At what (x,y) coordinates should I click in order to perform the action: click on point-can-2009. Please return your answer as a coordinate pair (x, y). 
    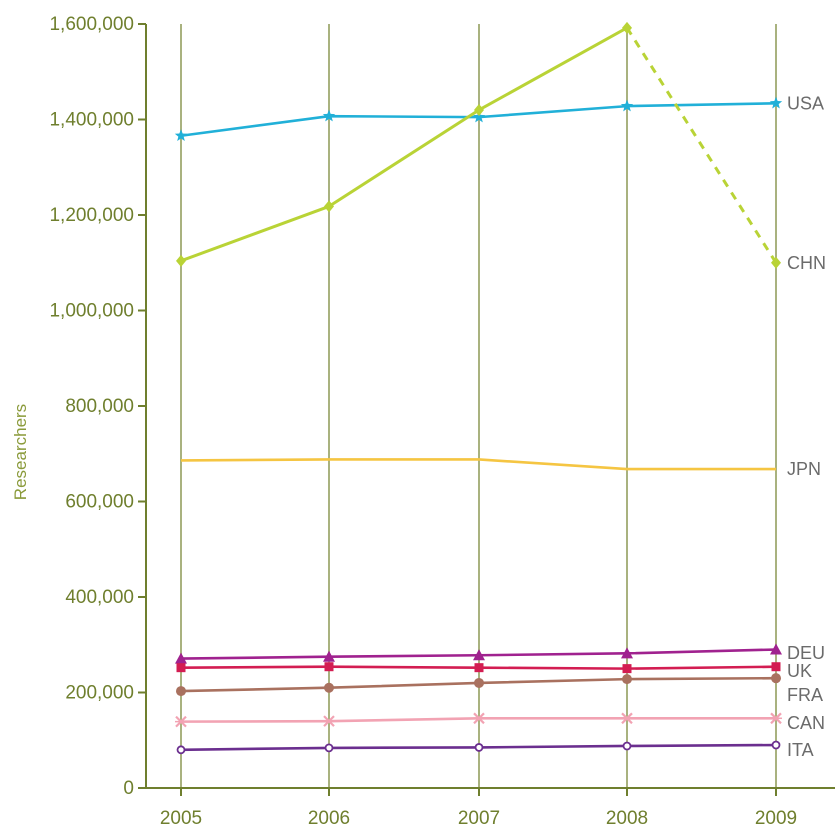
    Looking at the image, I should click on (776, 718).